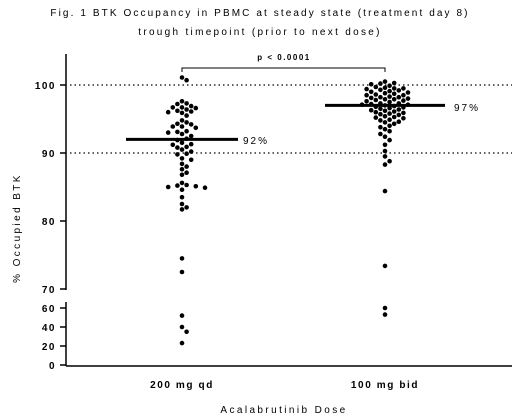  What do you see at coordinates (49, 309) in the screenshot?
I see `y-tick-label: 60` at bounding box center [49, 309].